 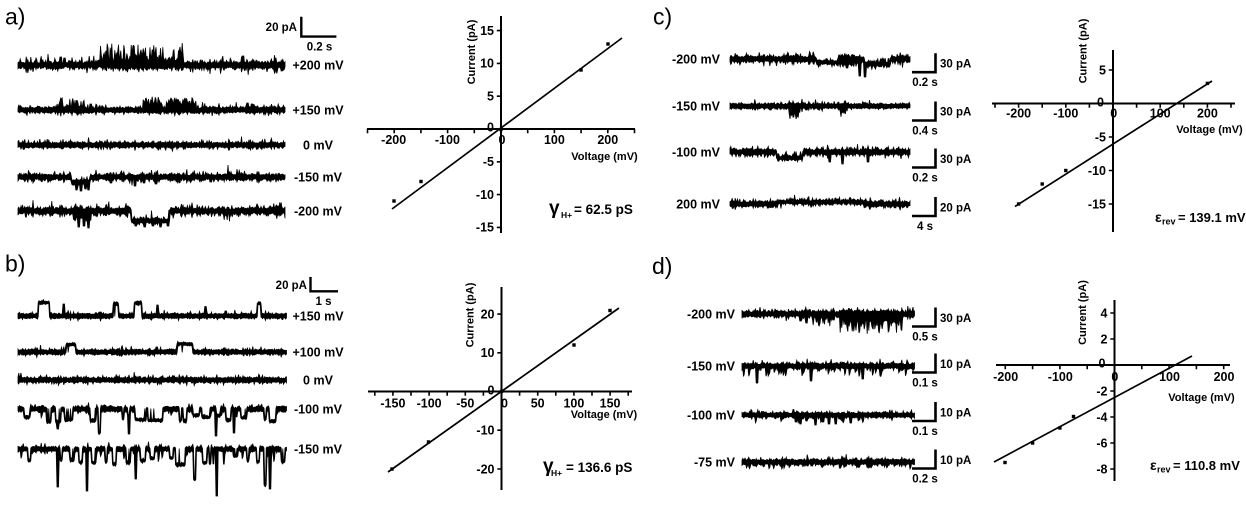 What do you see at coordinates (487, 31) in the screenshot?
I see `svg-text: 15` at bounding box center [487, 31].